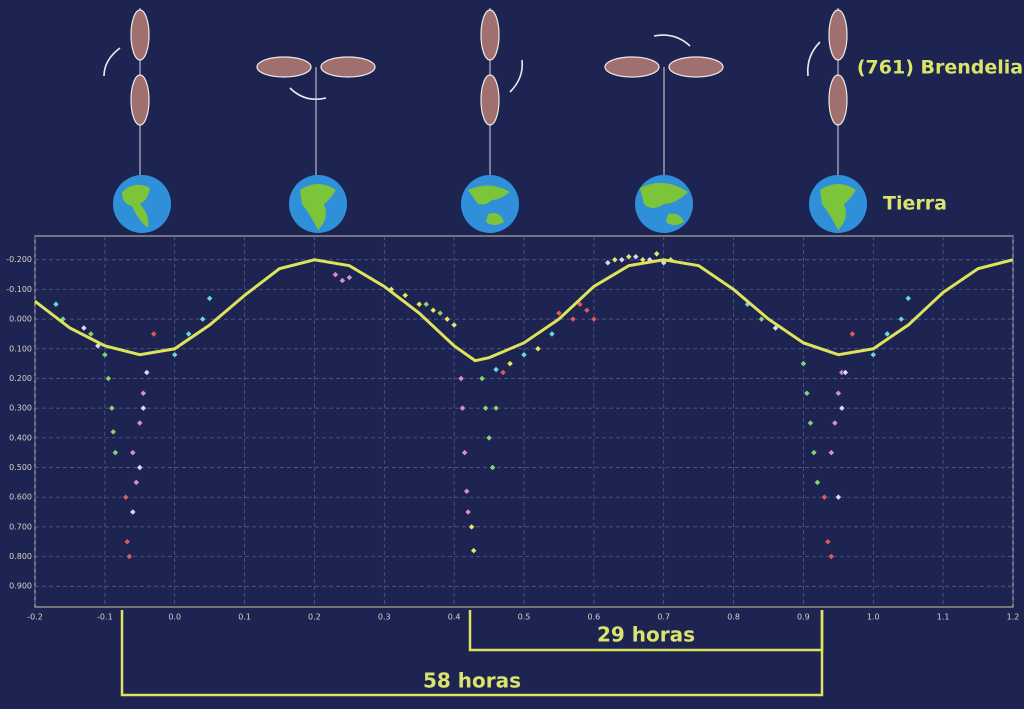 This screenshot has width=1024, height=709. I want to click on period-half-label: 29 horas, so click(646, 635).